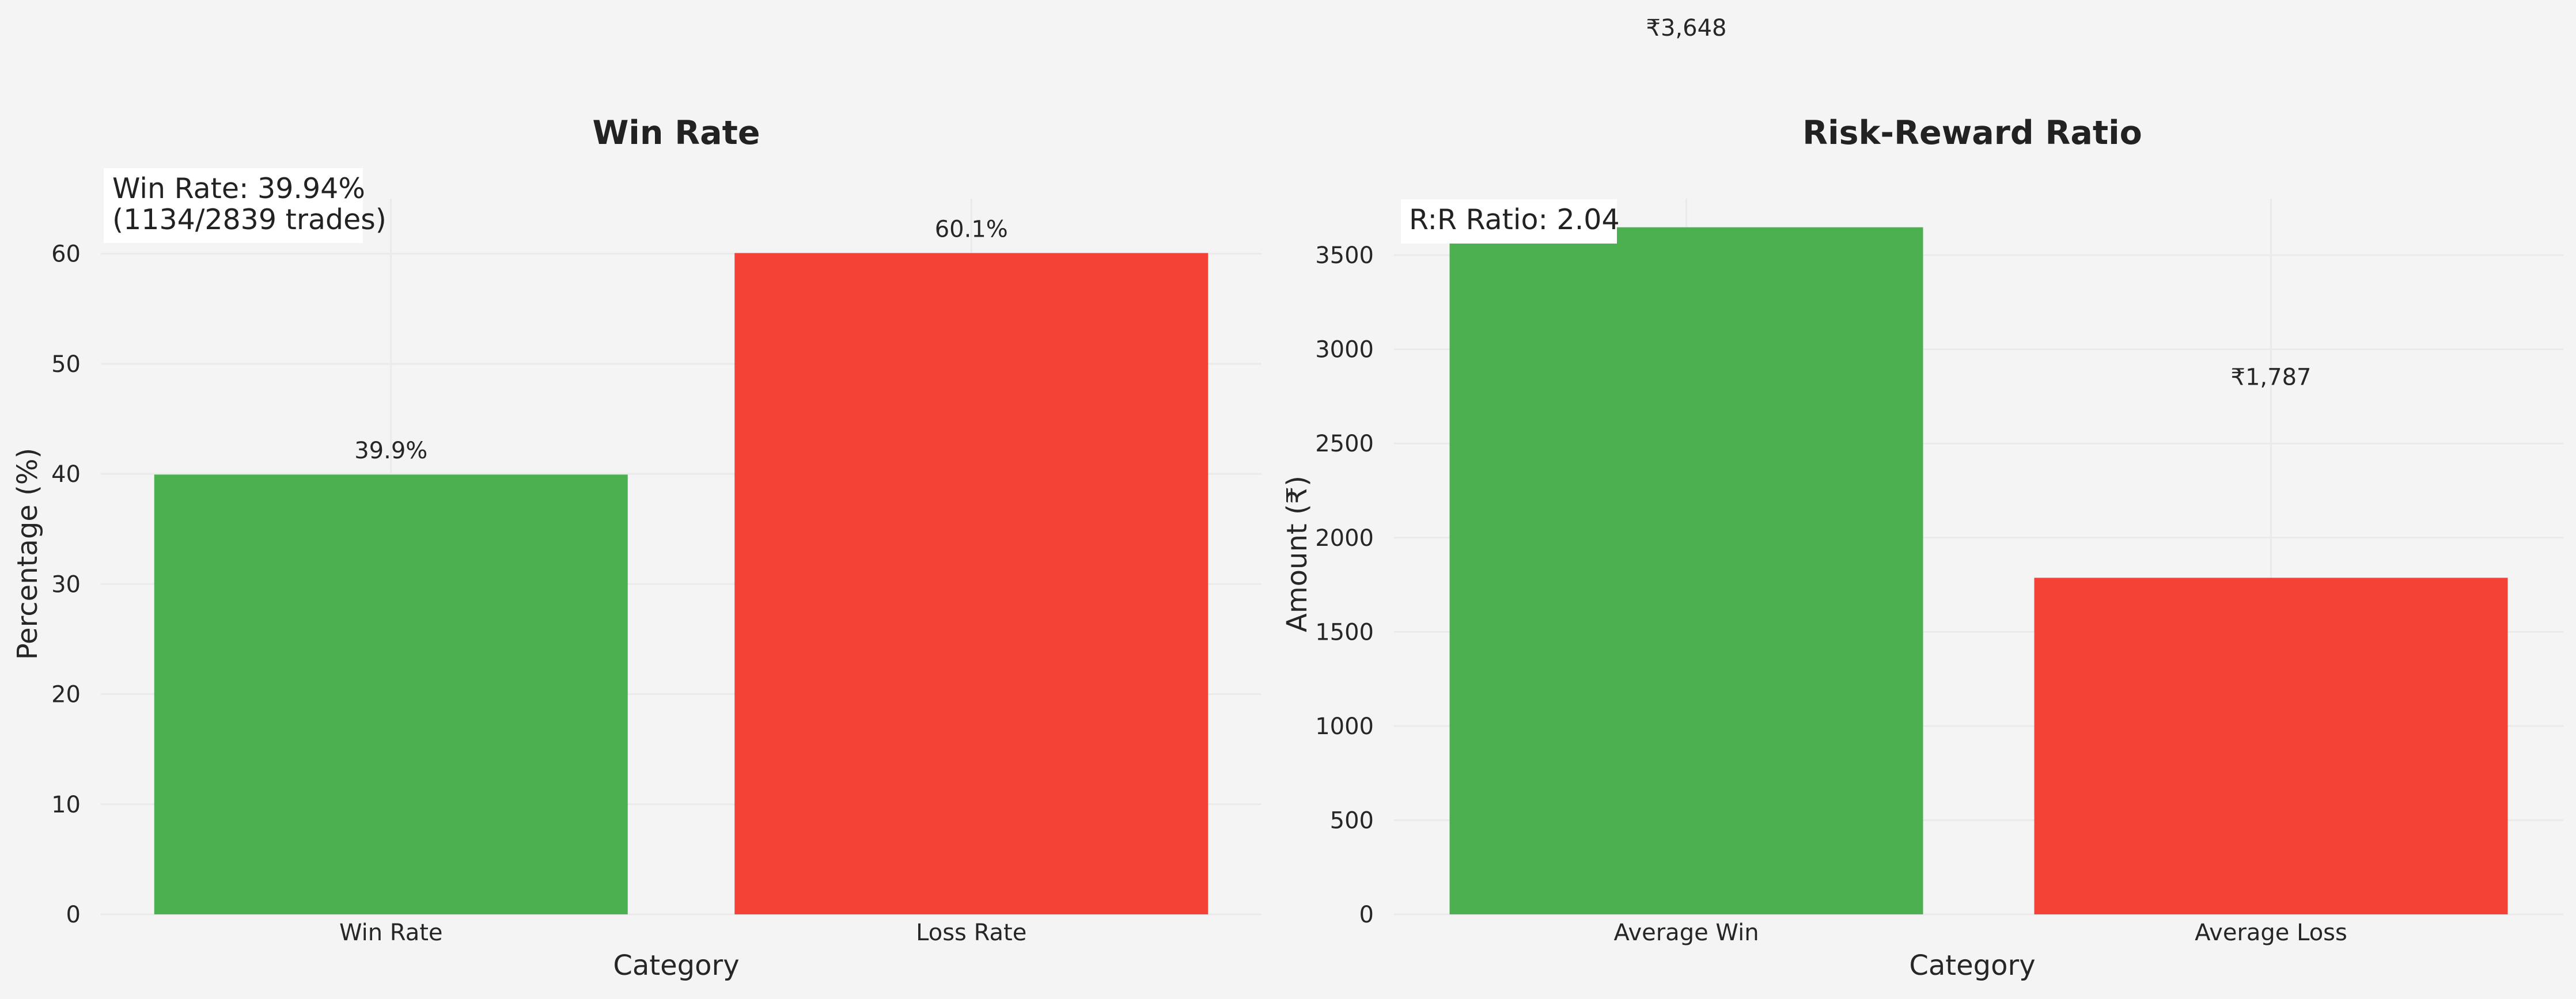 The width and height of the screenshot is (2576, 999). I want to click on y-tick-label: 2000, so click(1344, 538).